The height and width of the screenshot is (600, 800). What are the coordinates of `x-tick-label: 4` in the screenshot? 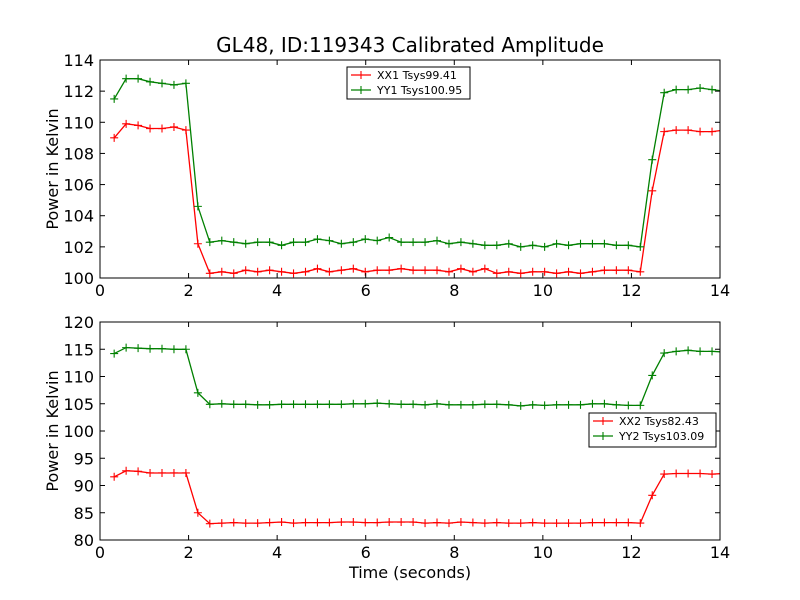 It's located at (277, 552).